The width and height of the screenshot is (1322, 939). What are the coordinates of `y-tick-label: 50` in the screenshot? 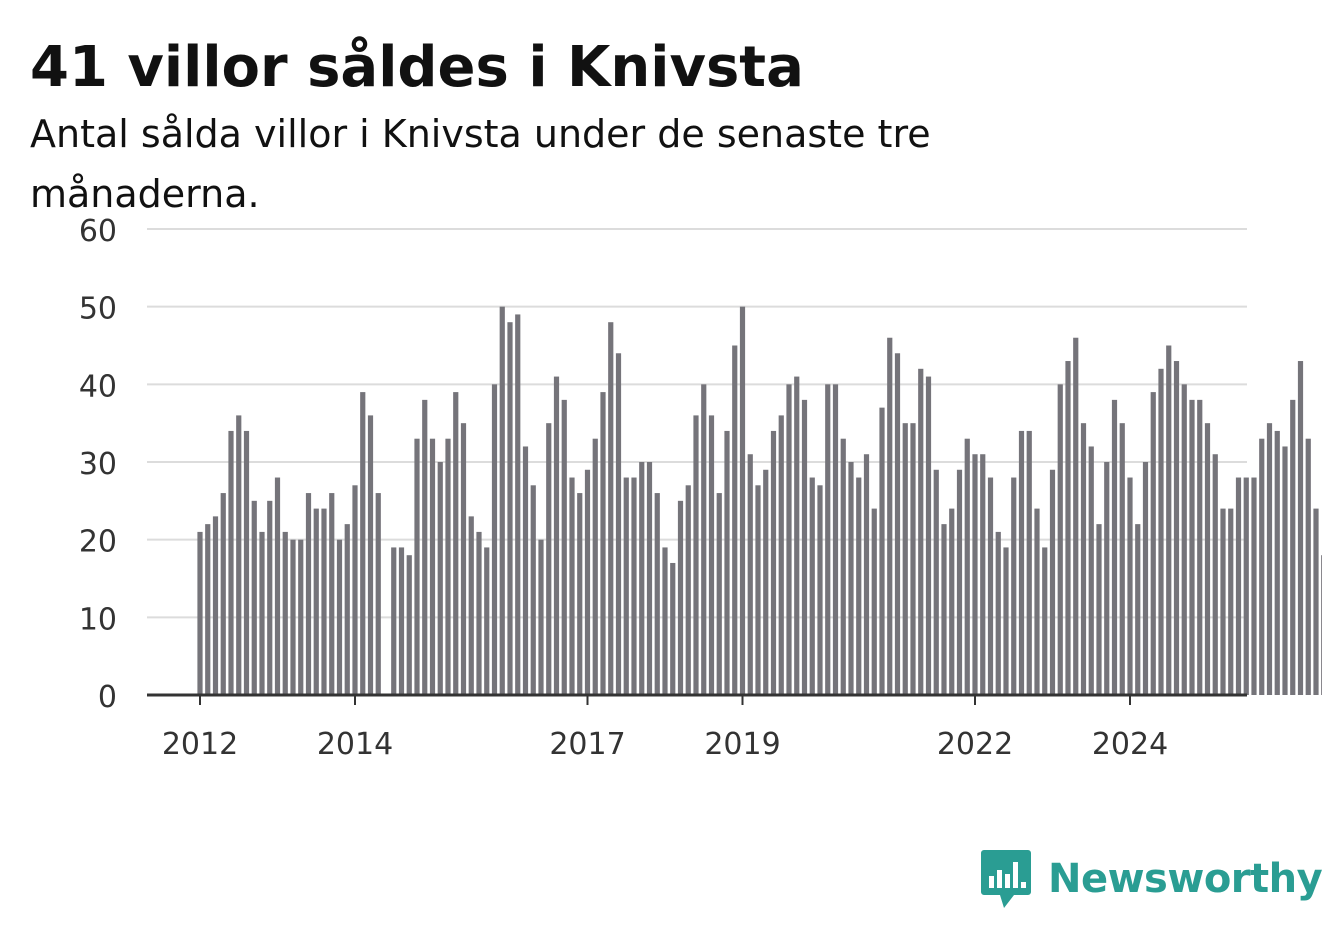 It's located at (98, 309).